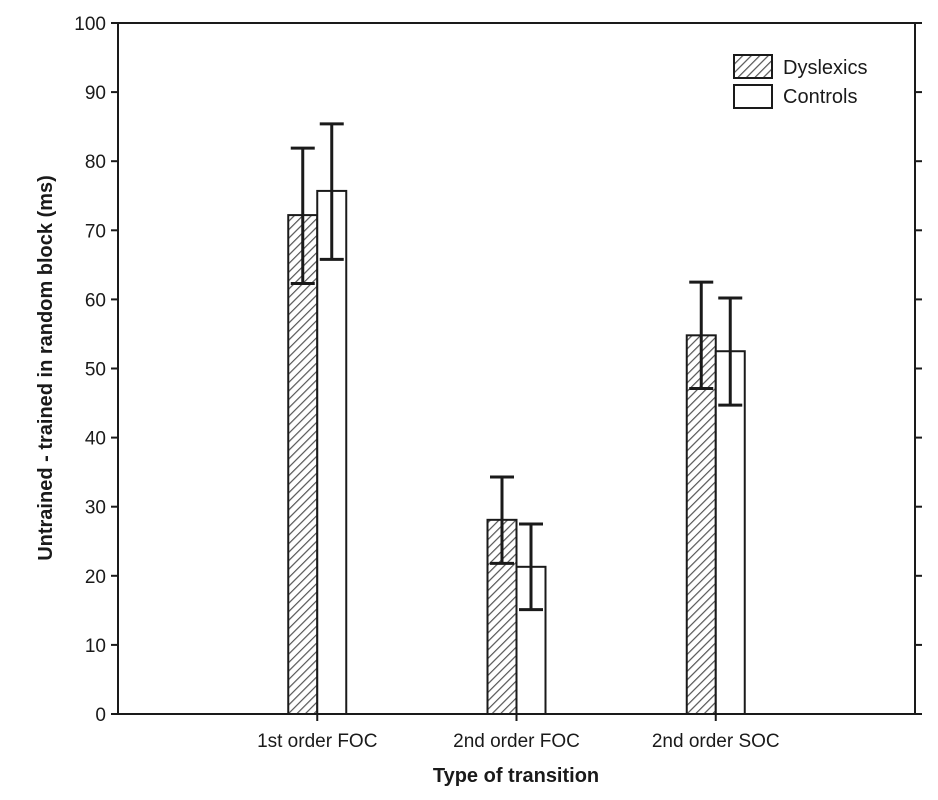 This screenshot has width=938, height=800. I want to click on legend: Dyslexics Controls, so click(800, 81).